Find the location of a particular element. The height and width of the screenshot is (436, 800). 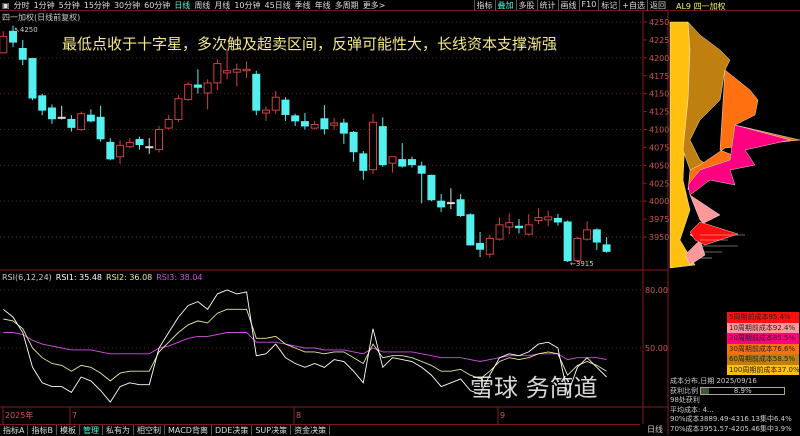

period-tab: 更多> is located at coordinates (374, 5).